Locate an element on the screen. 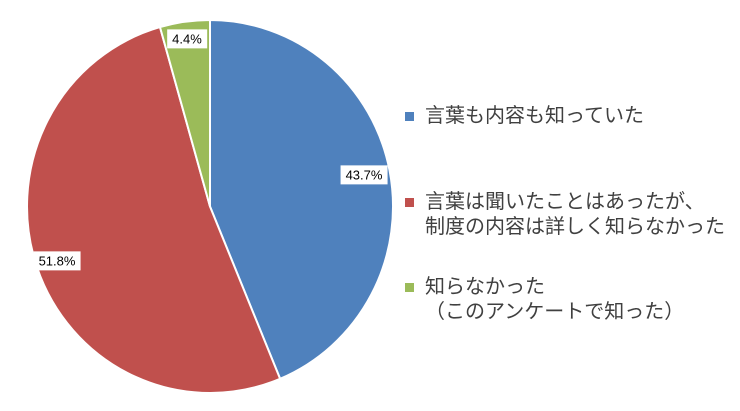 The width and height of the screenshot is (740, 411). legend-label-2-line-2: 制度の内容は詳しく知らなかった is located at coordinates (575, 227).